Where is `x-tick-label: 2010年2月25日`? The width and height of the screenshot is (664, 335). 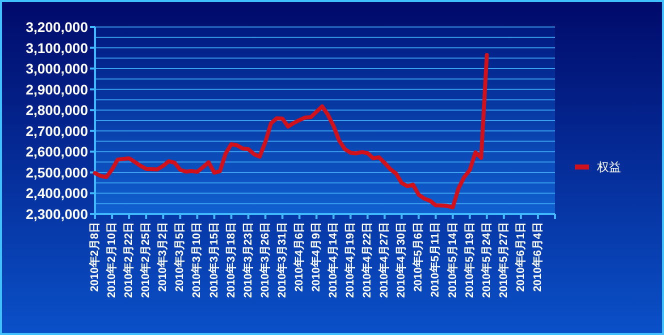 x-tick-label: 2010年2月25日 is located at coordinates (145, 260).